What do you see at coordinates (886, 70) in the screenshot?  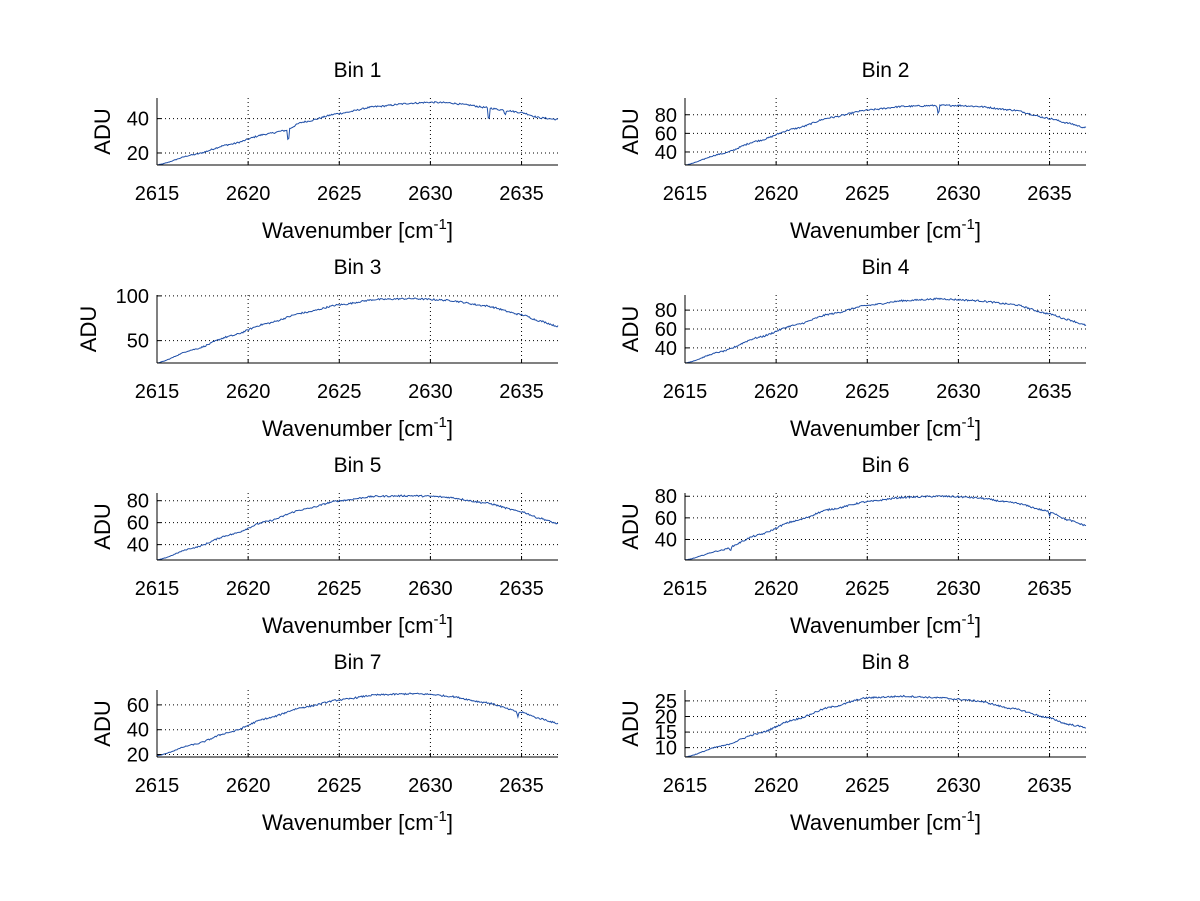 I see `chart-title: Bin 2` at bounding box center [886, 70].